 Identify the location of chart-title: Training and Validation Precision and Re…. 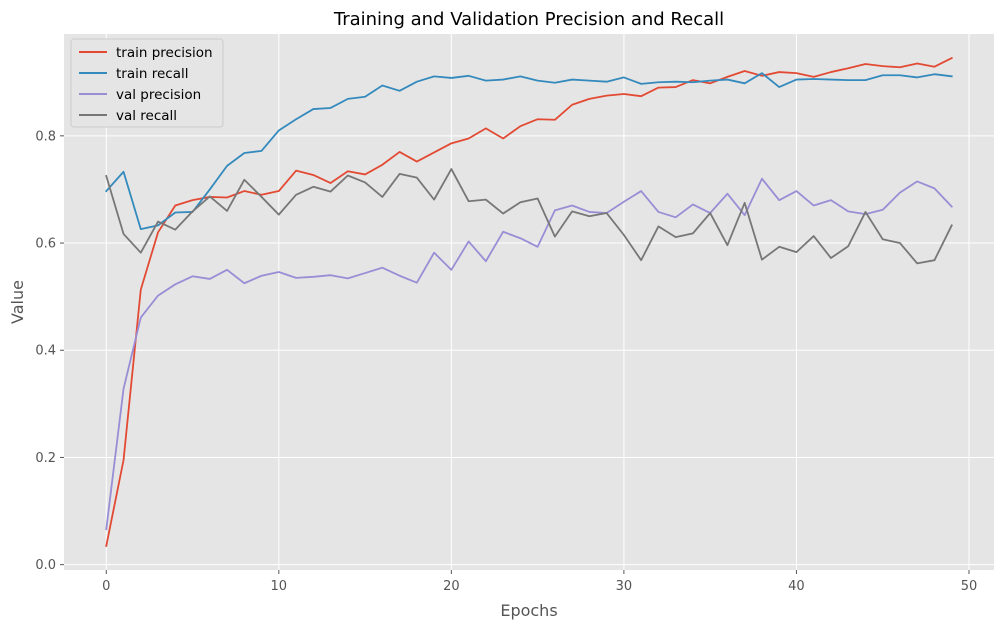
(528, 19).